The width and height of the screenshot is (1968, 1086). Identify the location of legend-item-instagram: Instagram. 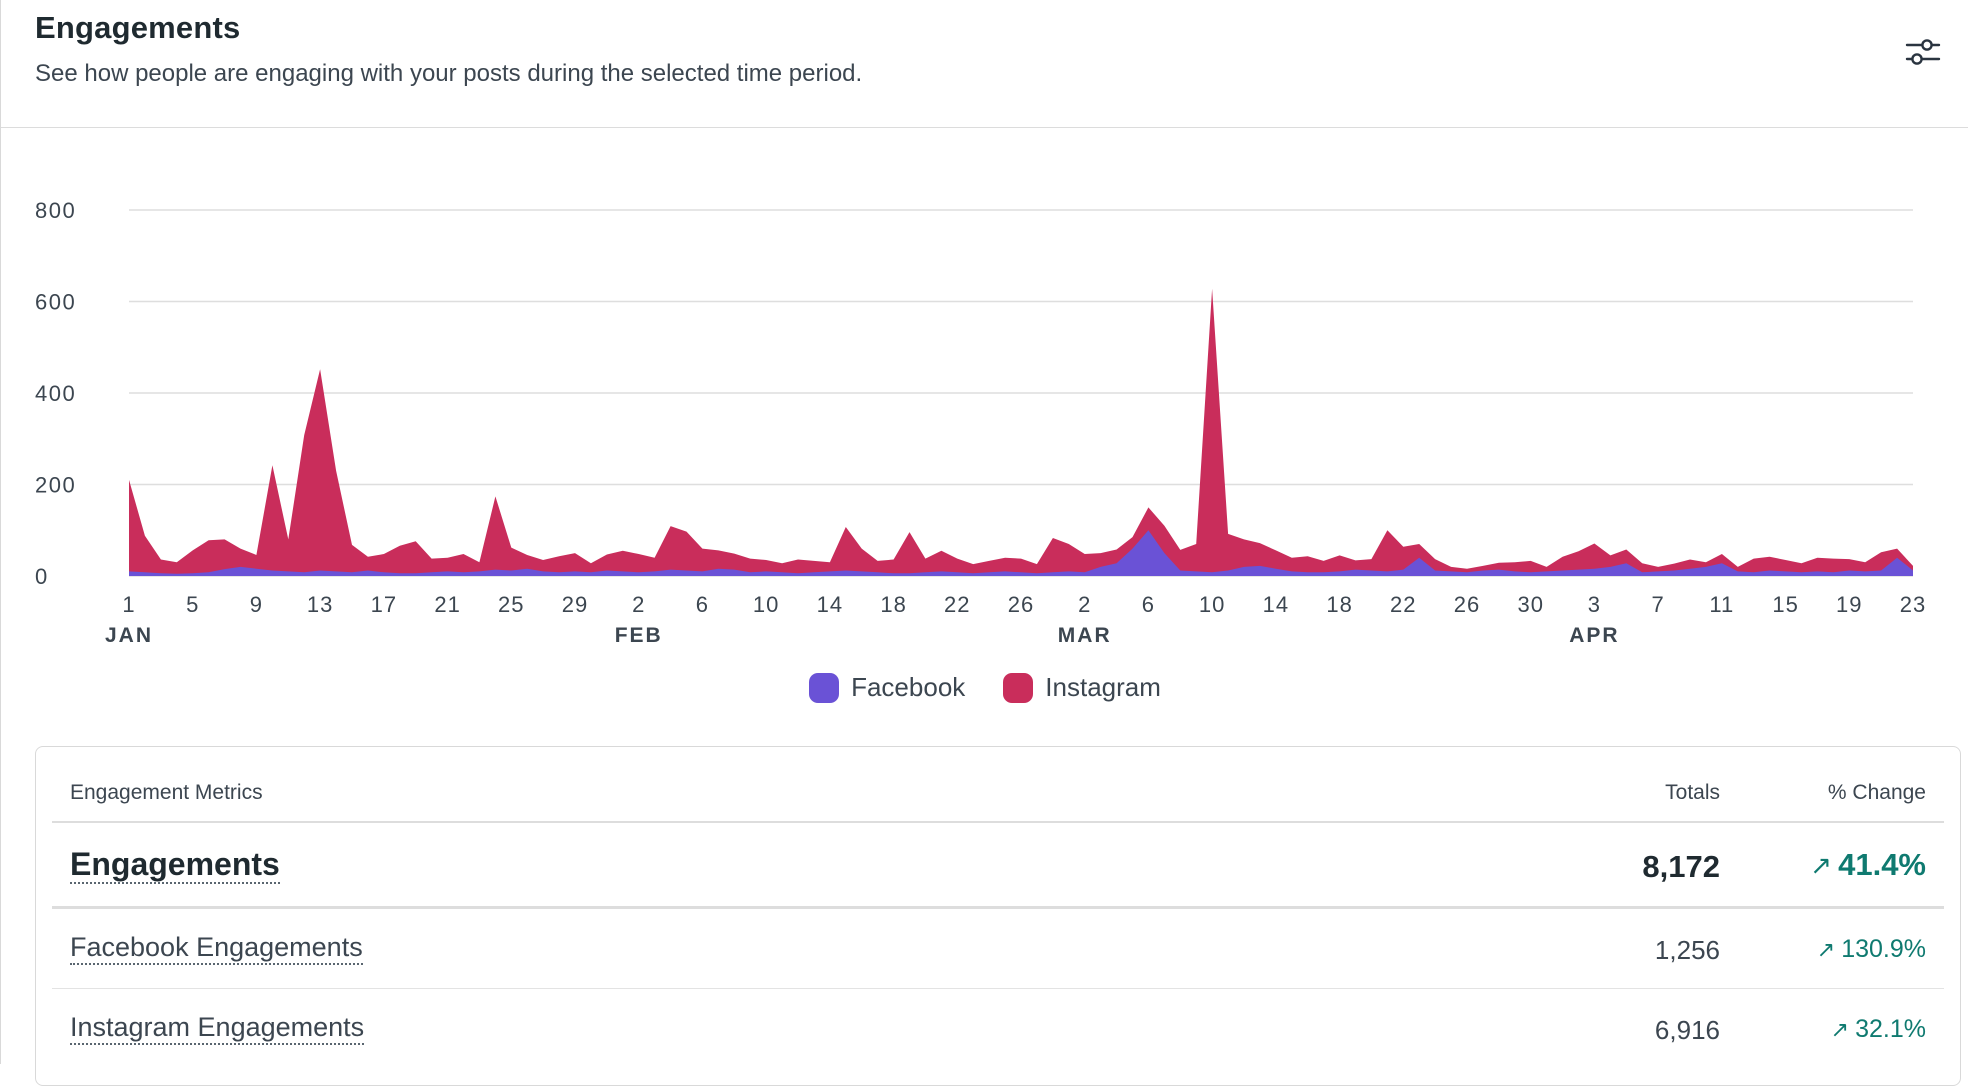
(1082, 687).